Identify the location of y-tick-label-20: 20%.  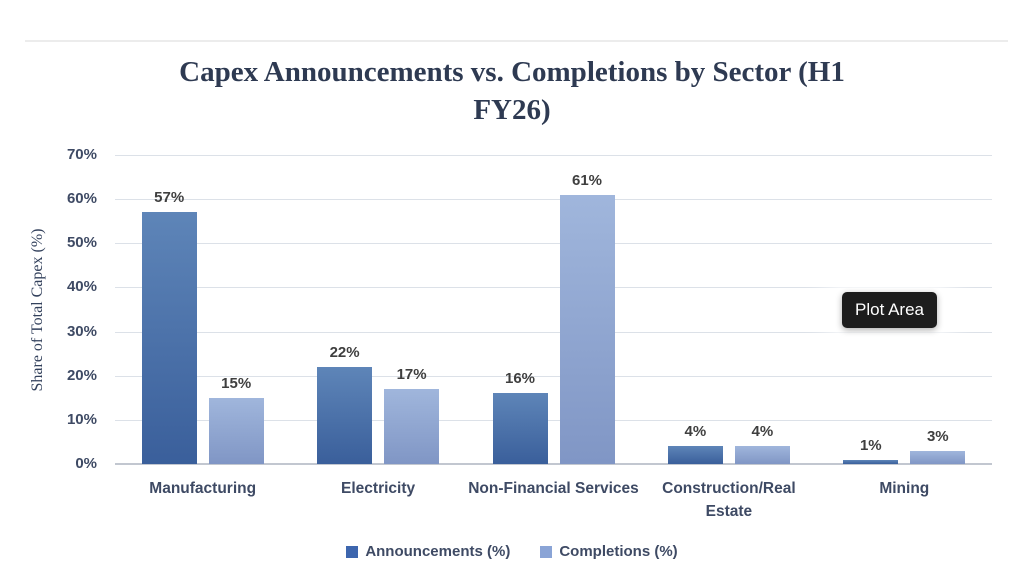
(81, 375).